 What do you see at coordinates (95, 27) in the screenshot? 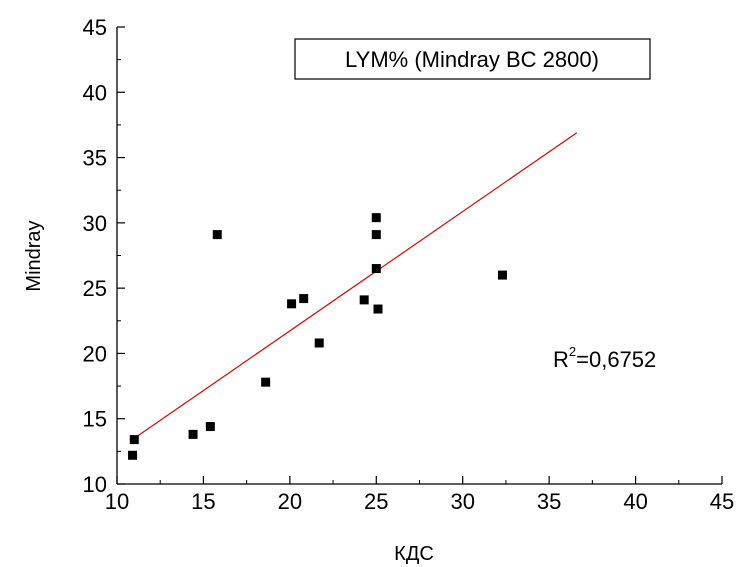
I see `y-tick-label: 45` at bounding box center [95, 27].